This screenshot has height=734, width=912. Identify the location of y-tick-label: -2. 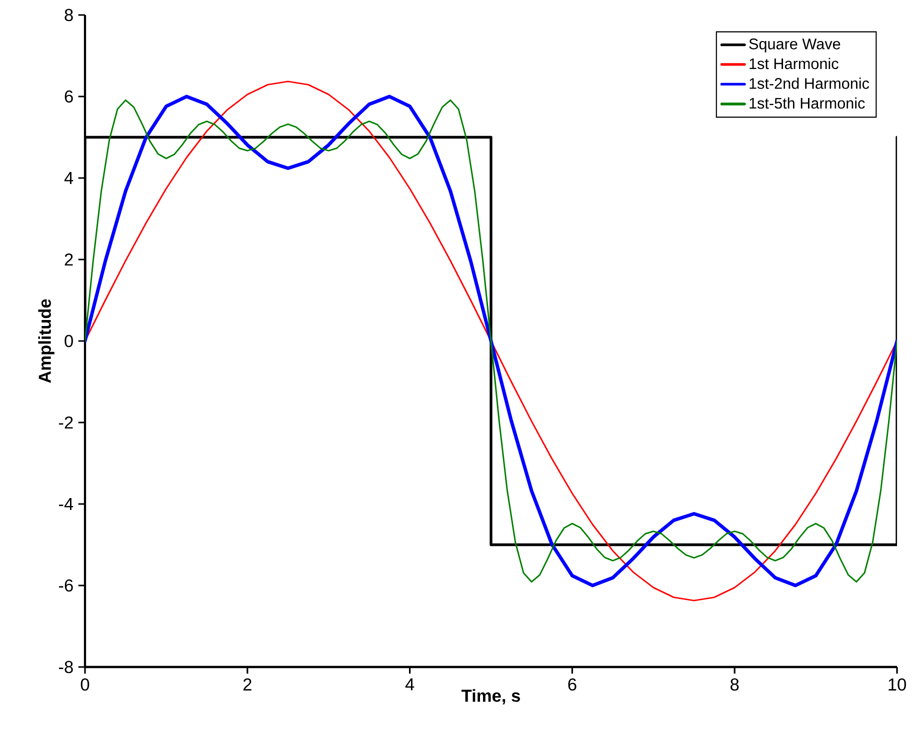
(65, 422).